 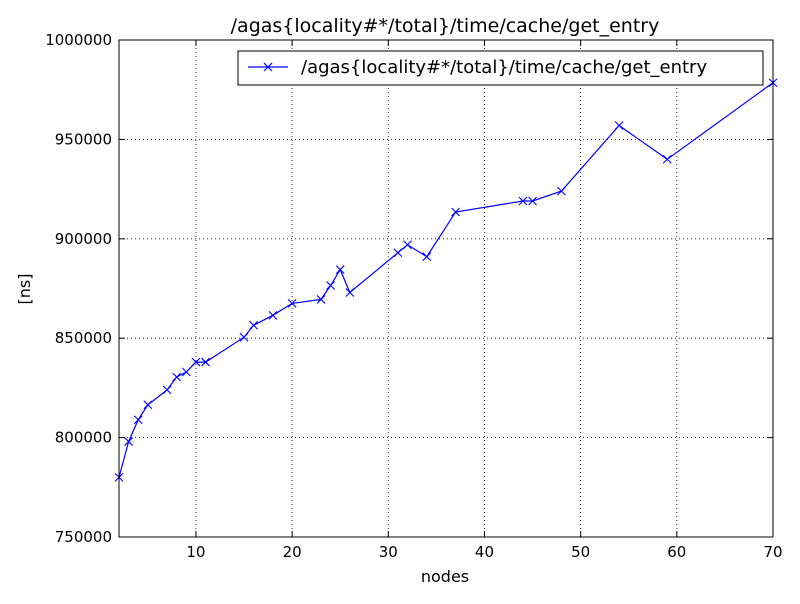 What do you see at coordinates (83, 438) in the screenshot?
I see `y-tick-label: 800000` at bounding box center [83, 438].